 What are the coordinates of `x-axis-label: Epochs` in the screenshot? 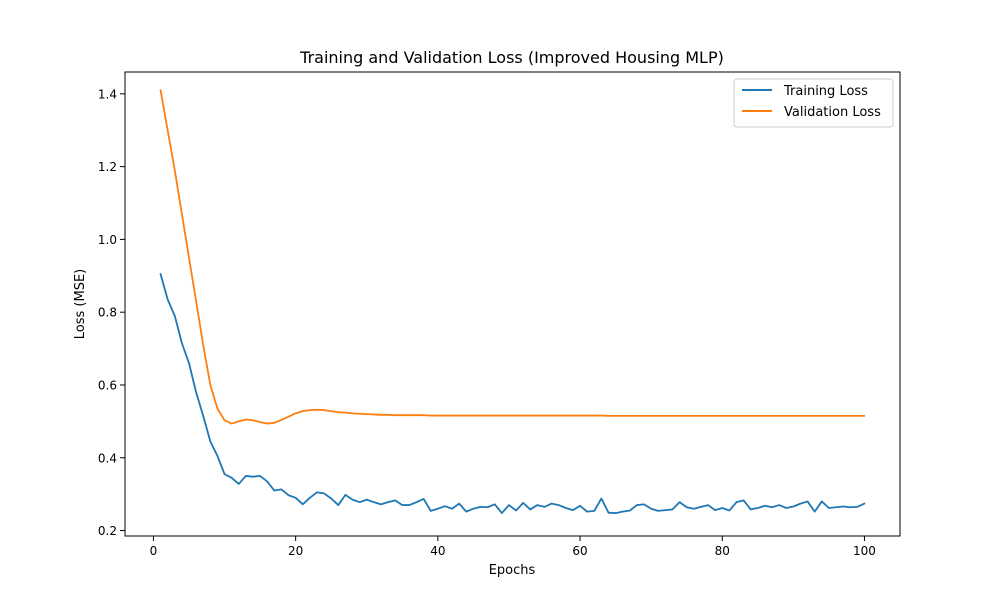 It's located at (512, 570).